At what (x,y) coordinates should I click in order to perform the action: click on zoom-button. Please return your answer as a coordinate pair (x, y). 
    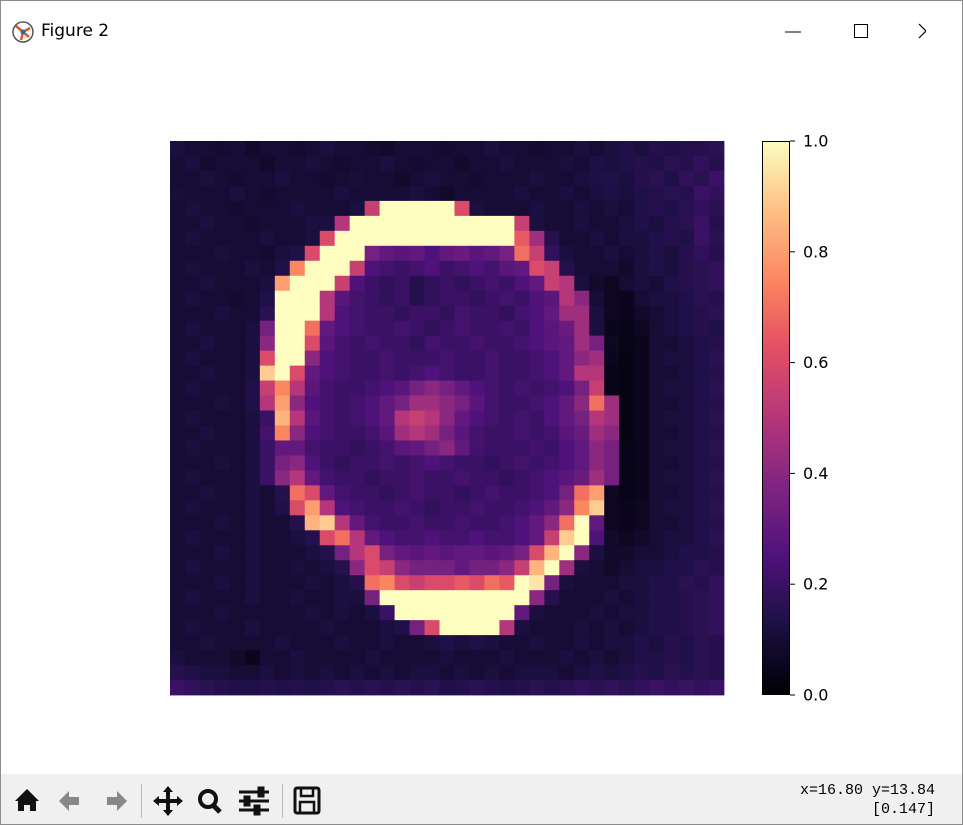
    Looking at the image, I should click on (210, 801).